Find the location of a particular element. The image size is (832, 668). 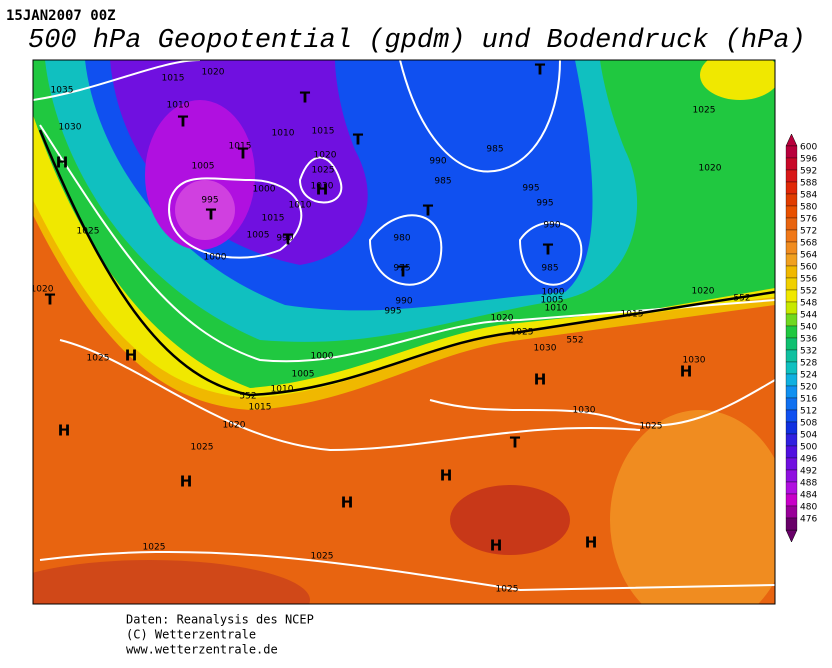

colorbar-tick-label: 548 is located at coordinates (808, 304).